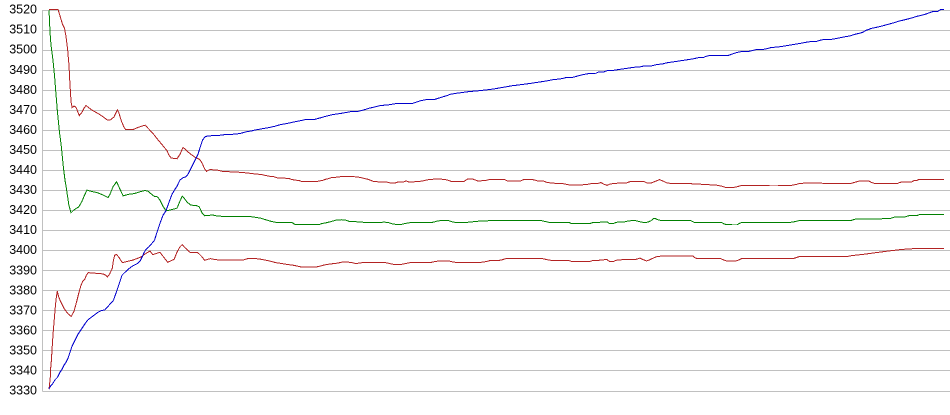 This screenshot has width=950, height=415. What do you see at coordinates (23, 210) in the screenshot?
I see `svg-text: 3420` at bounding box center [23, 210].